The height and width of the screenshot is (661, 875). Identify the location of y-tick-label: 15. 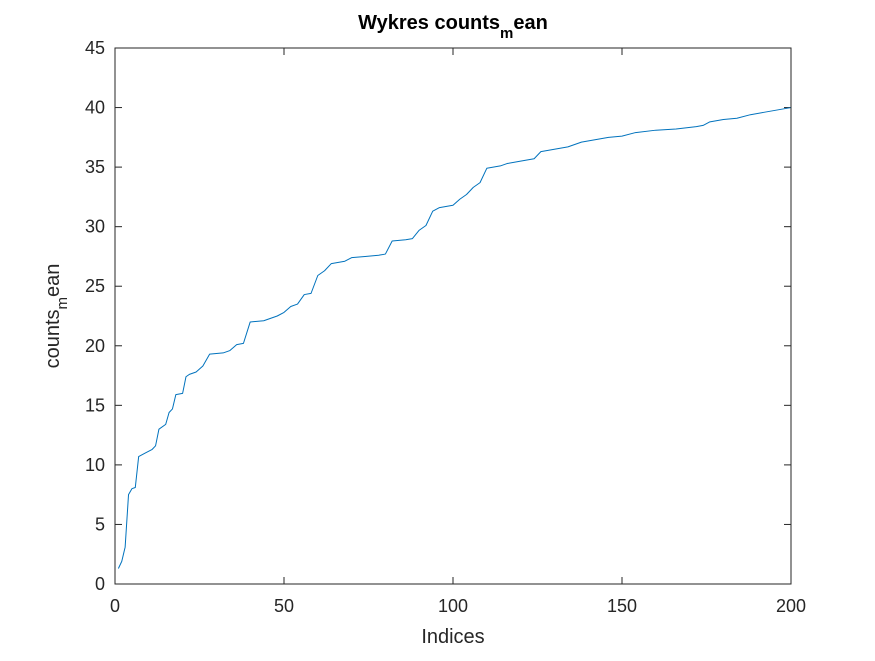
(95, 405).